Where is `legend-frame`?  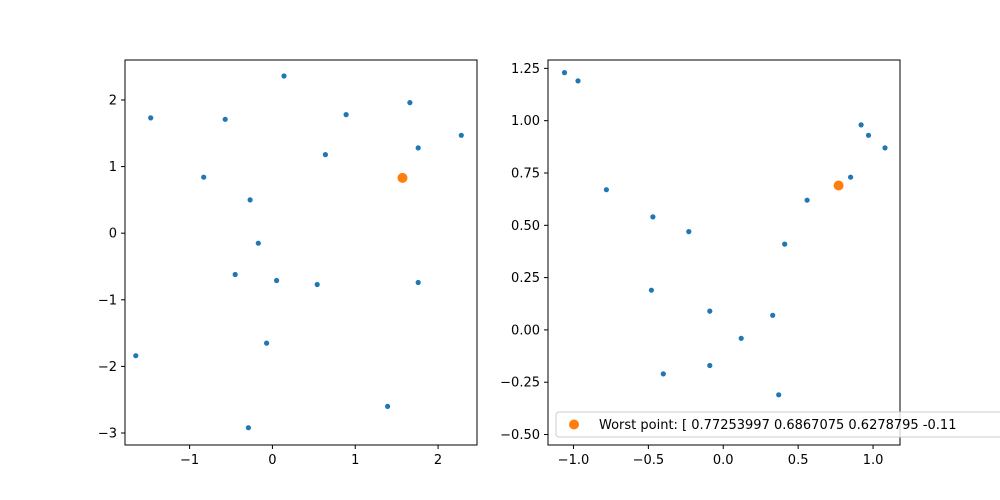
legend-frame is located at coordinates (777, 424).